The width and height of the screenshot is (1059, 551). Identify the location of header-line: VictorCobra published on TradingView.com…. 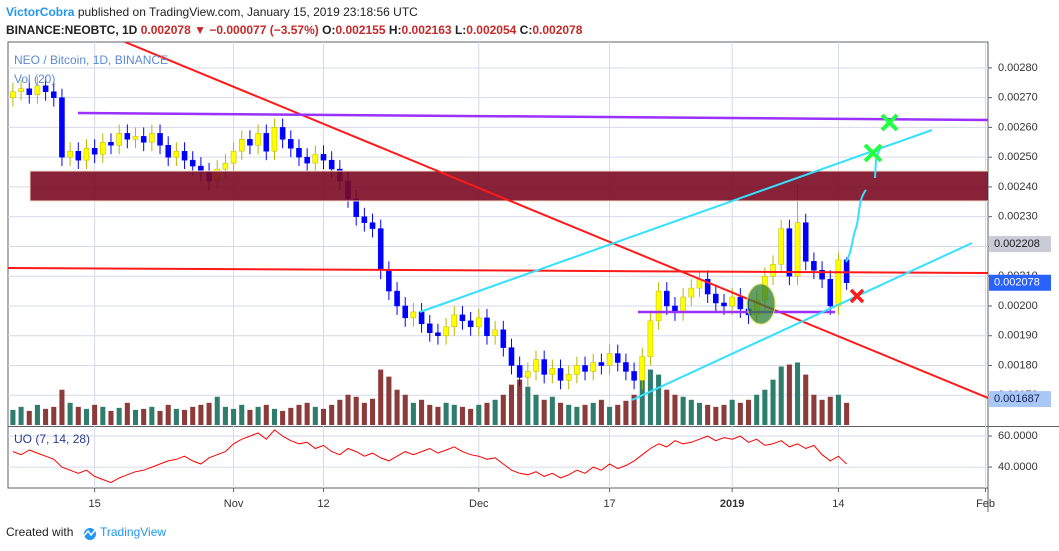
(212, 12).